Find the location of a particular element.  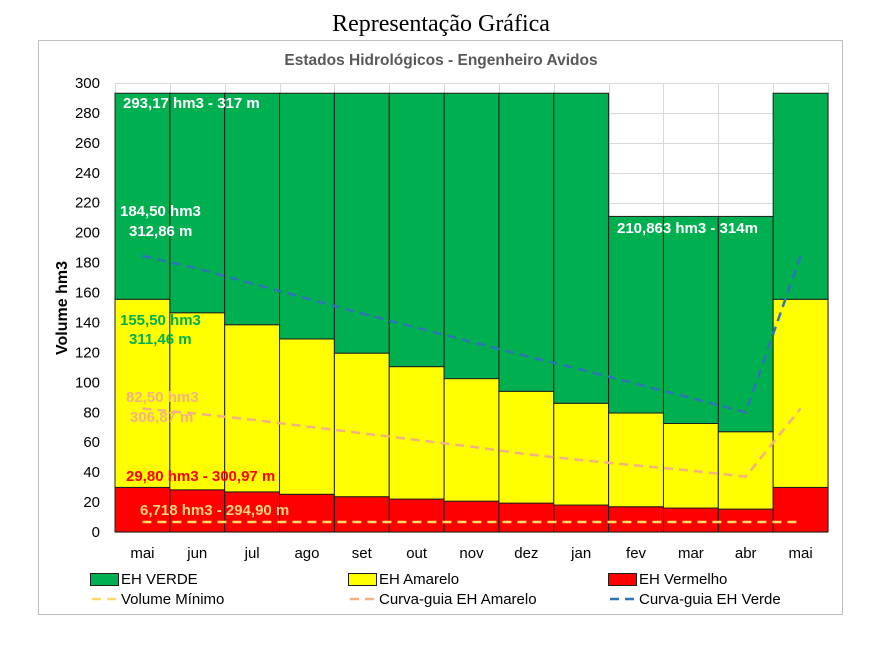

x-tick-label: dez is located at coordinates (526, 553).